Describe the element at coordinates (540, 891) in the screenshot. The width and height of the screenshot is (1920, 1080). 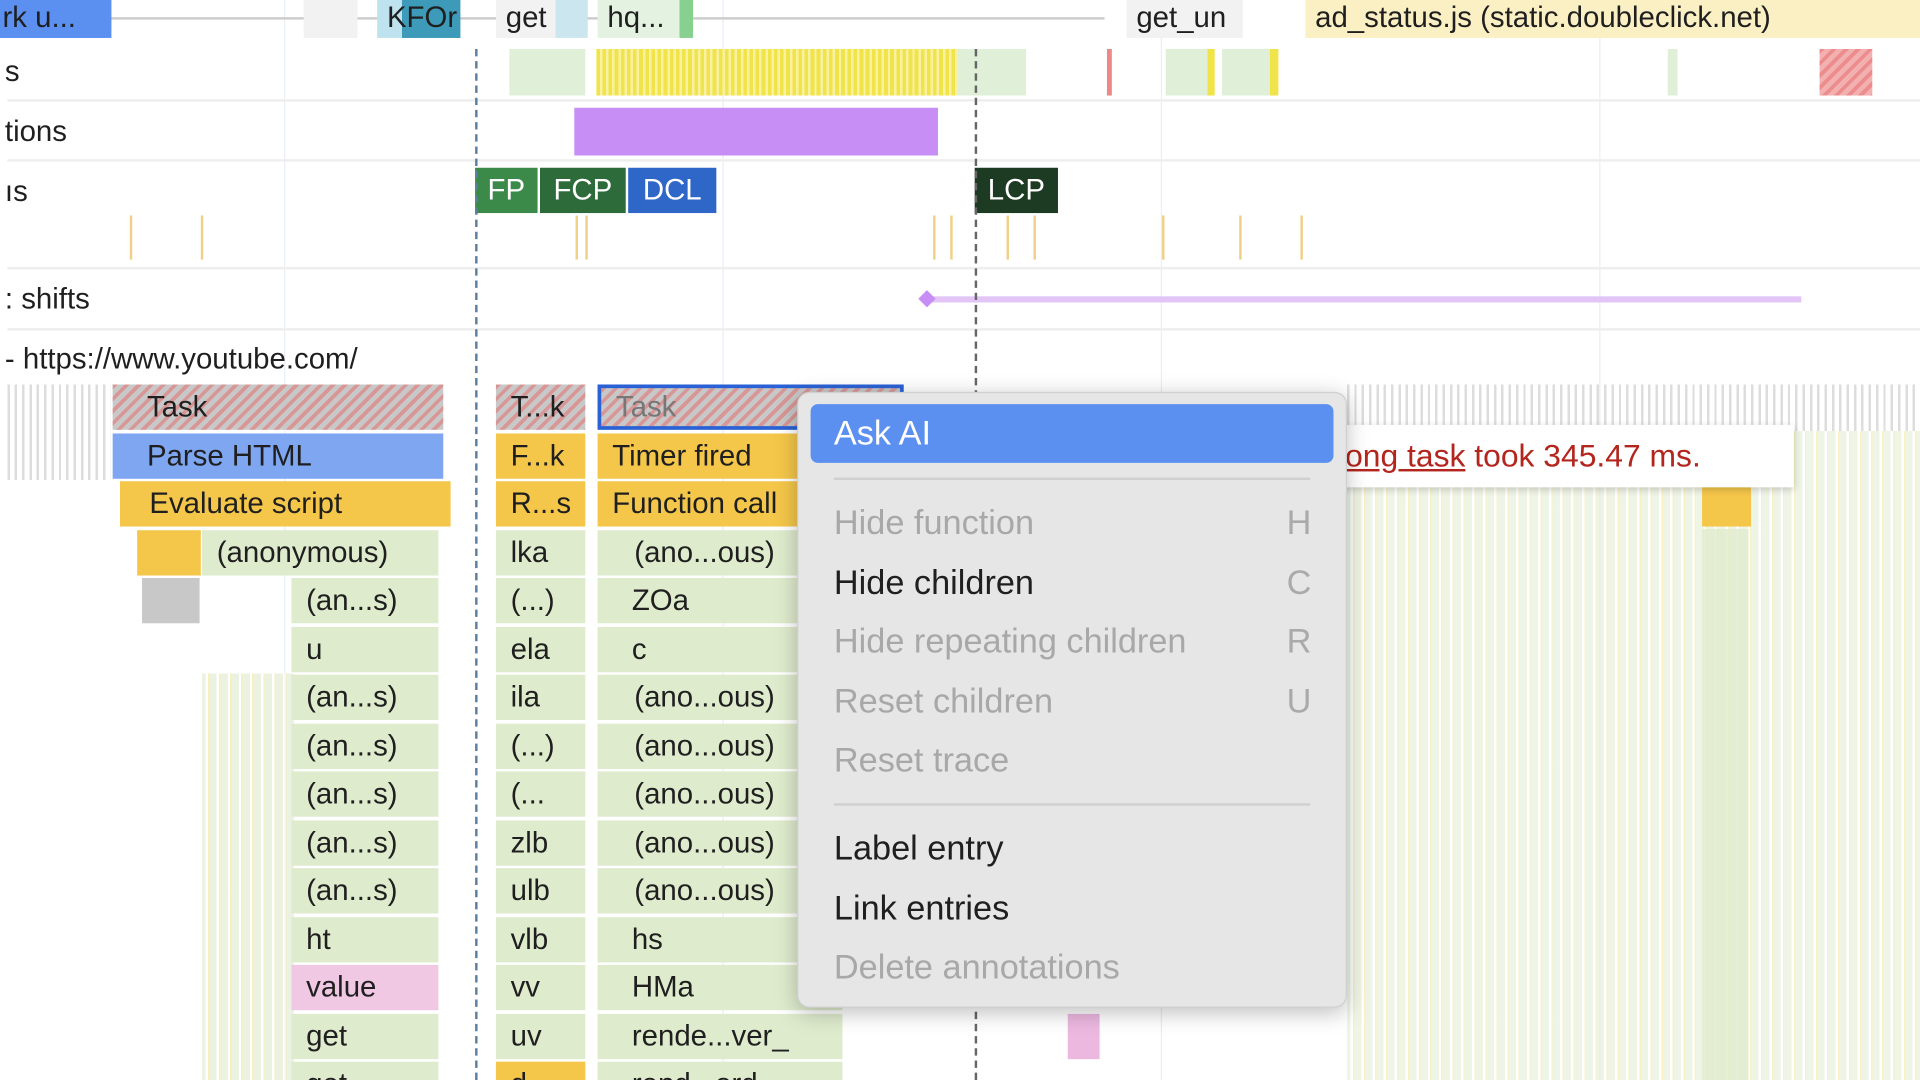
I see `flame-entry: ulb` at that location.